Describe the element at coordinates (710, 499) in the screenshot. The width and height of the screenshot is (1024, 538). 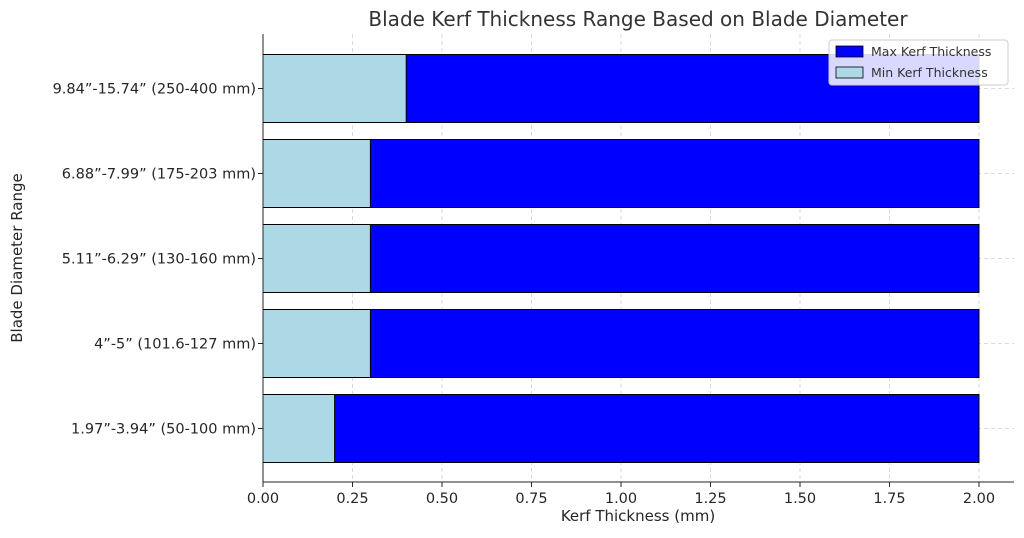
I see `x-tick-label: 1.25` at that location.